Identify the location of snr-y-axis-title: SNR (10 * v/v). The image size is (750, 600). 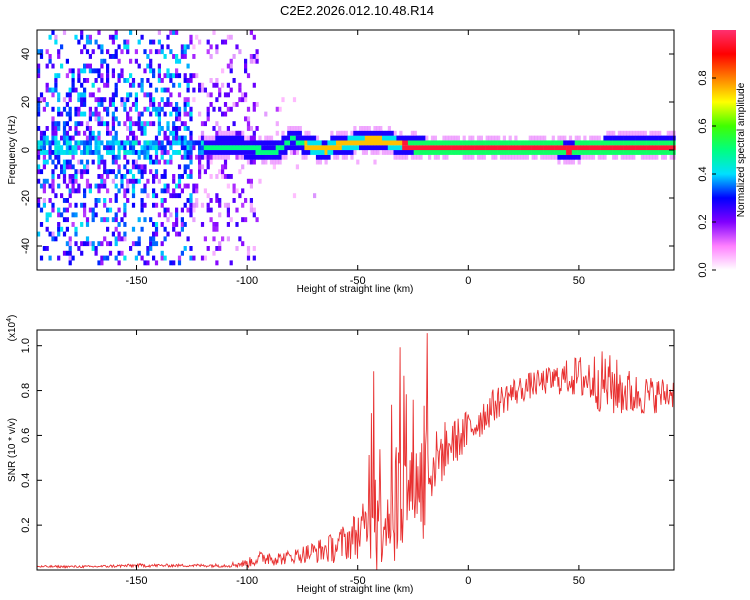
(12, 450).